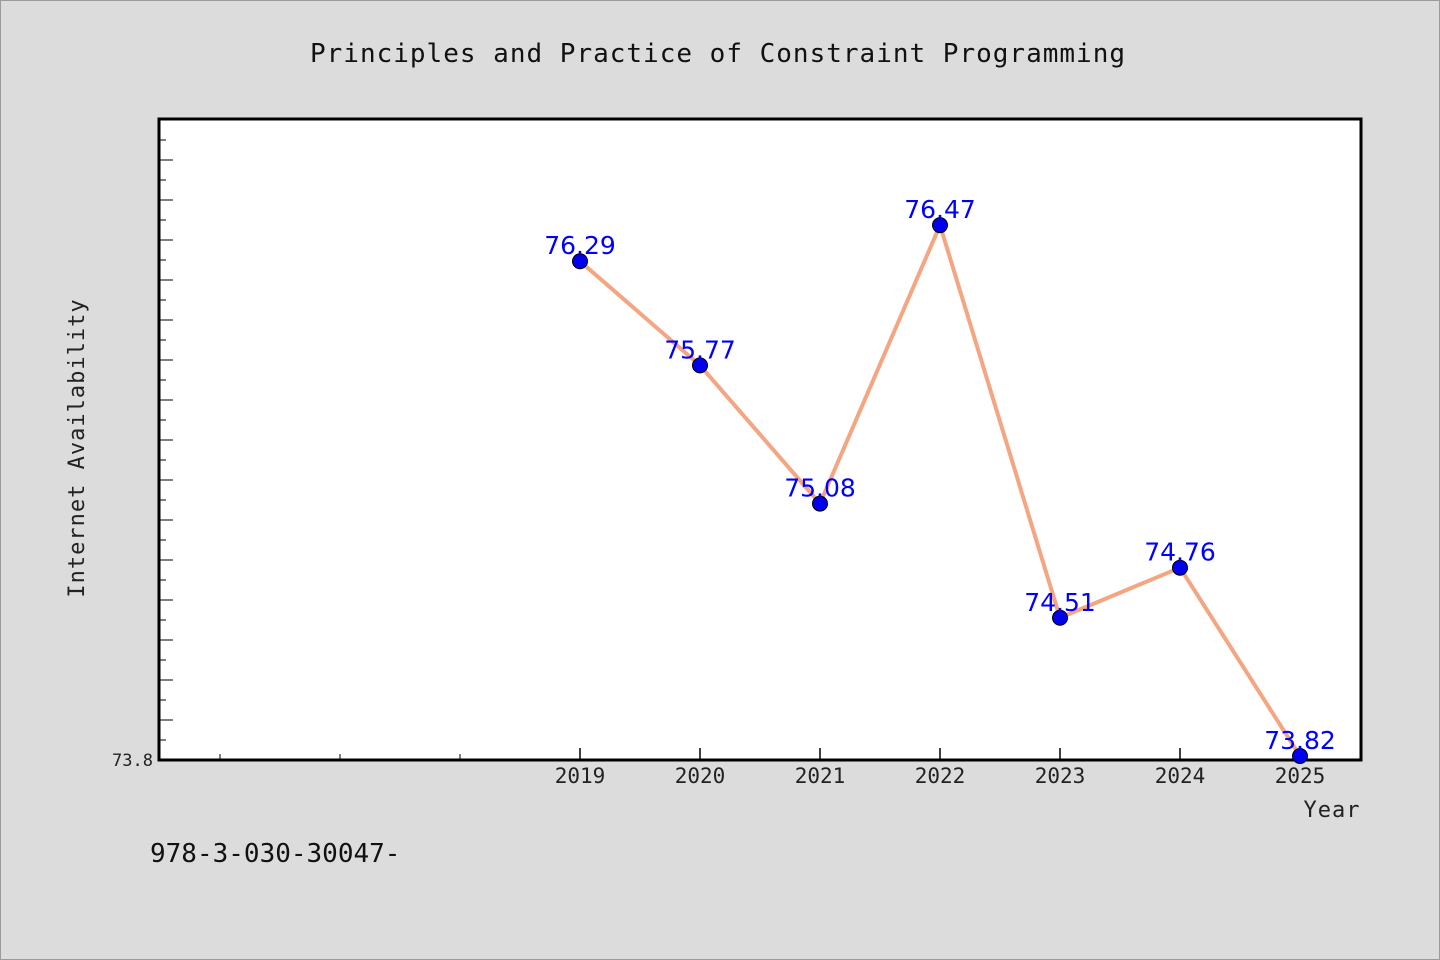 The width and height of the screenshot is (1440, 960). I want to click on x-tick-label: 2019, so click(580, 776).